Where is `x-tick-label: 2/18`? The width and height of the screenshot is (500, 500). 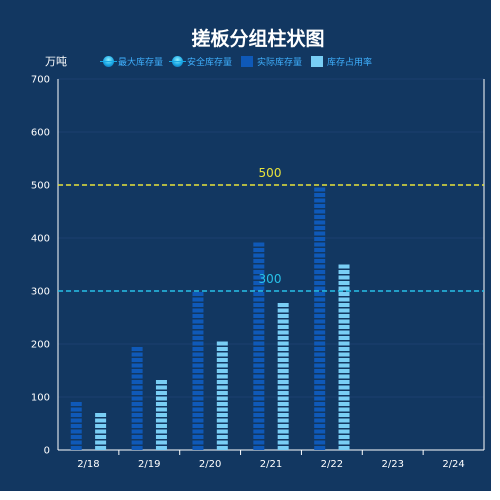 x-tick-label: 2/18 is located at coordinates (88, 464).